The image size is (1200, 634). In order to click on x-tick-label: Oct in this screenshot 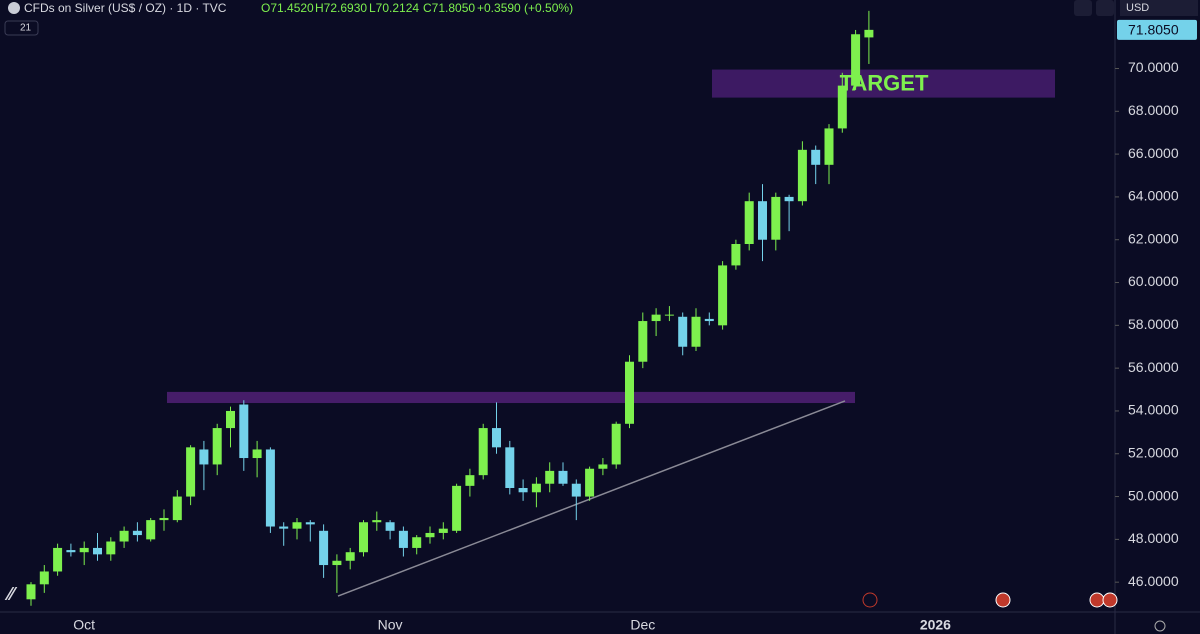, I will do `click(84, 625)`.